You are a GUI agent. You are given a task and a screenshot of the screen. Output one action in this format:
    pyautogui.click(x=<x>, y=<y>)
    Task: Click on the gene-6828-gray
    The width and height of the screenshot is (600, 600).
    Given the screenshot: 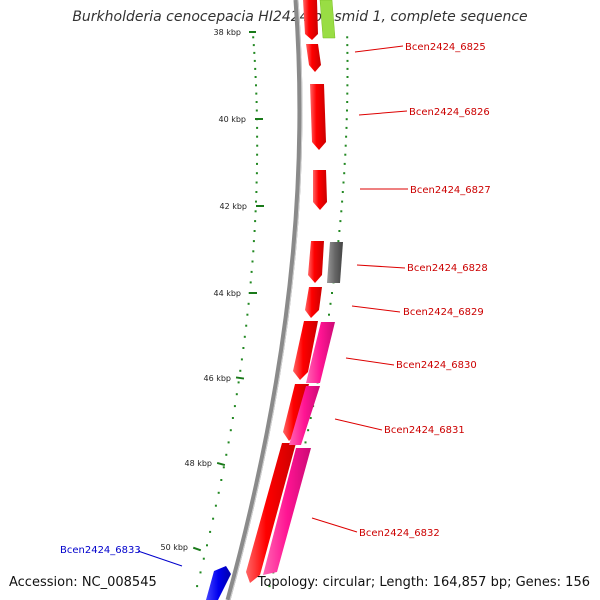 What is the action you would take?
    pyautogui.click(x=335, y=262)
    